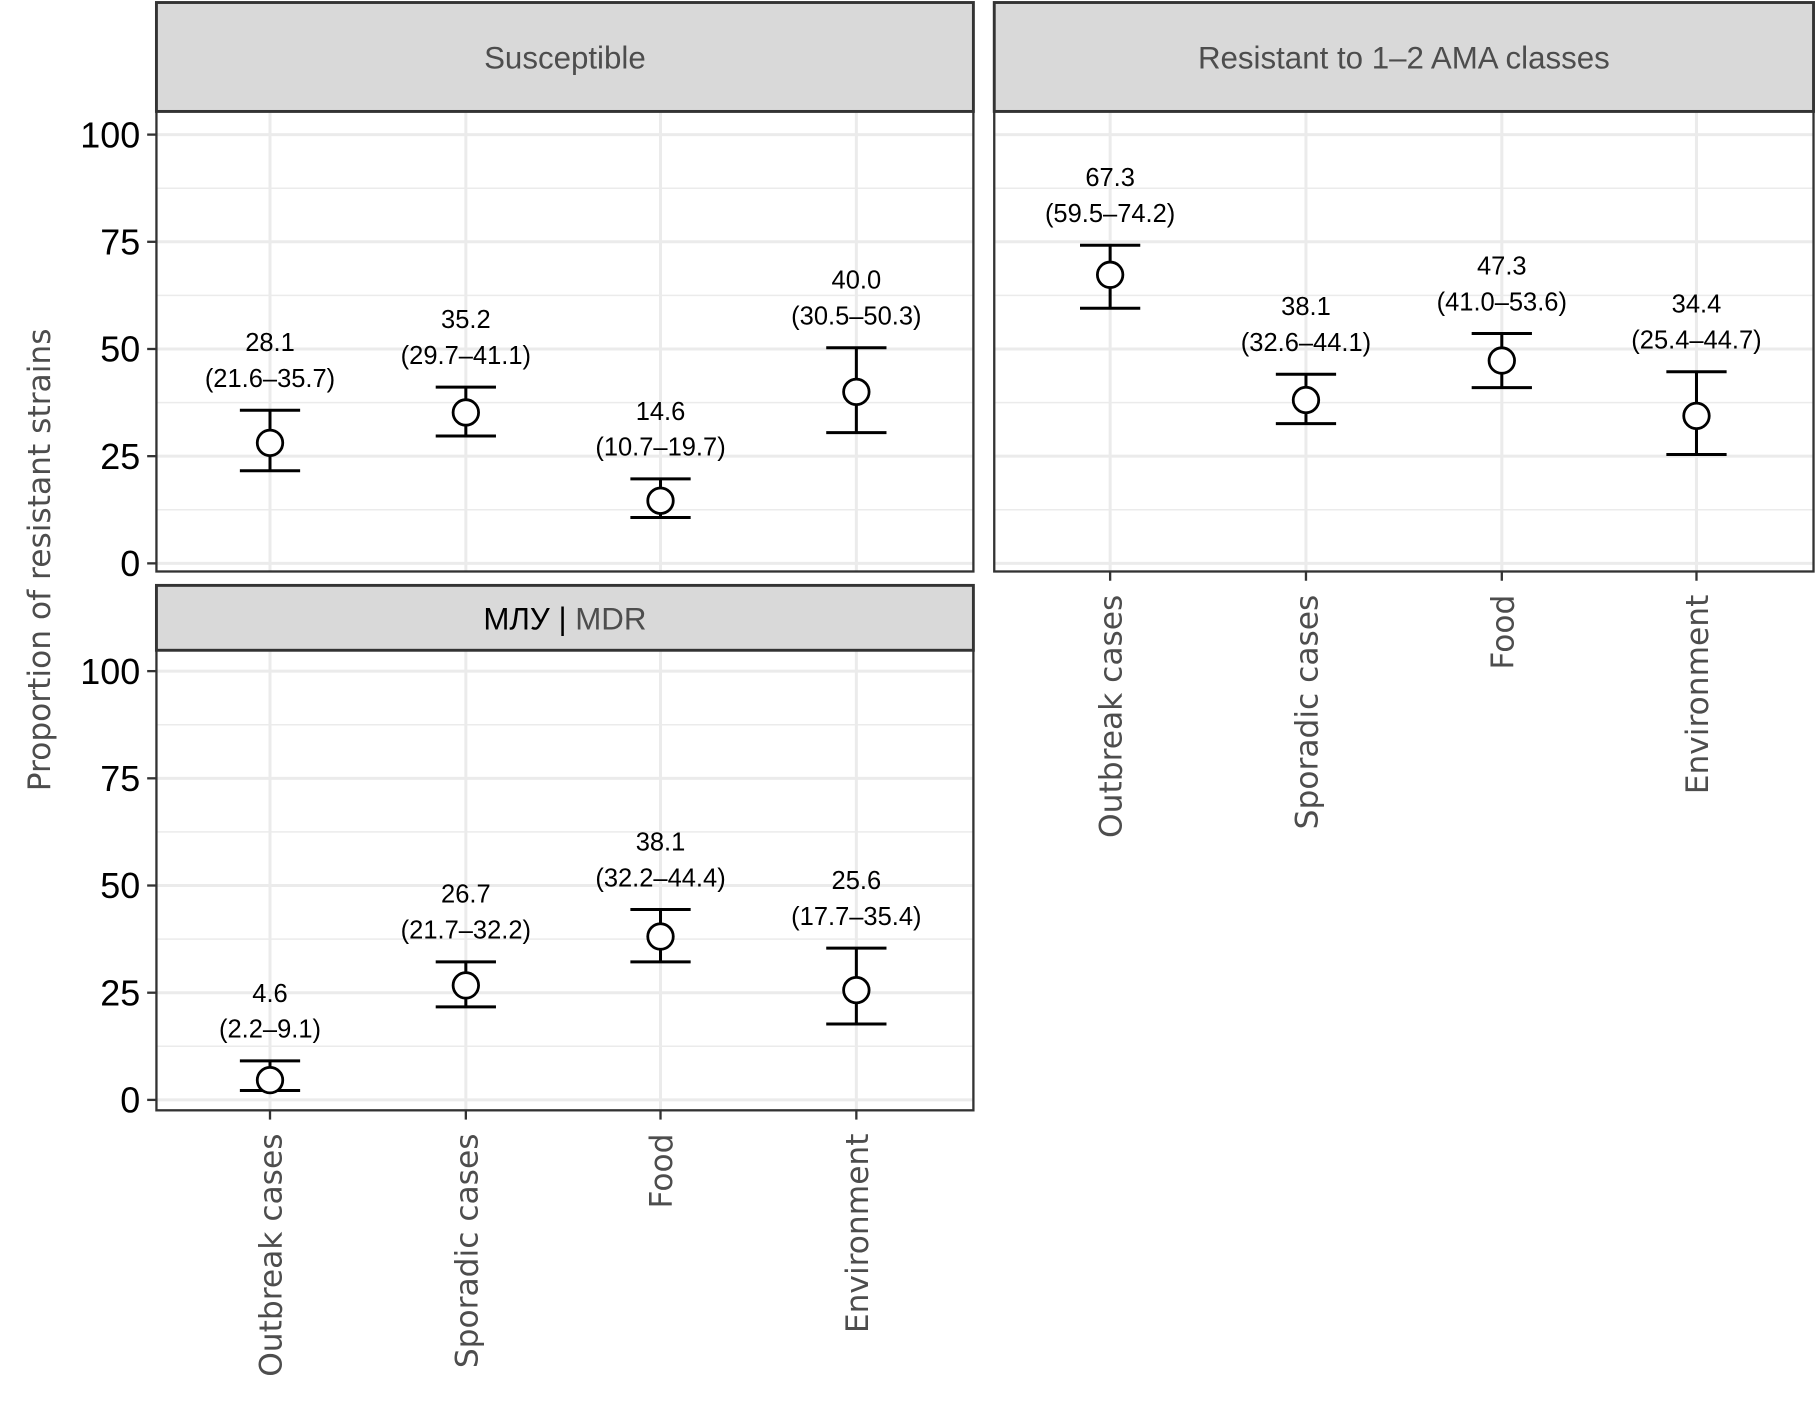 This screenshot has height=1406, width=1817. What do you see at coordinates (270, 379) in the screenshot?
I see `ci-label: (21.6–35.7)` at bounding box center [270, 379].